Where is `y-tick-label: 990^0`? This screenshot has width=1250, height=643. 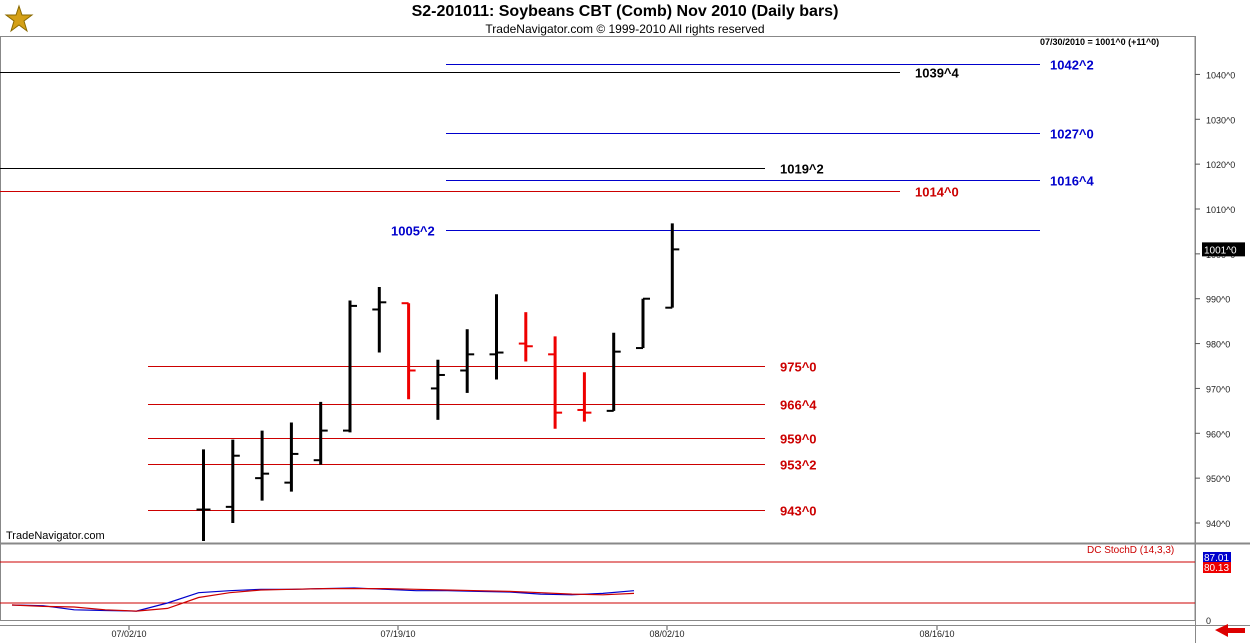
y-tick-label: 990^0 is located at coordinates (1218, 300).